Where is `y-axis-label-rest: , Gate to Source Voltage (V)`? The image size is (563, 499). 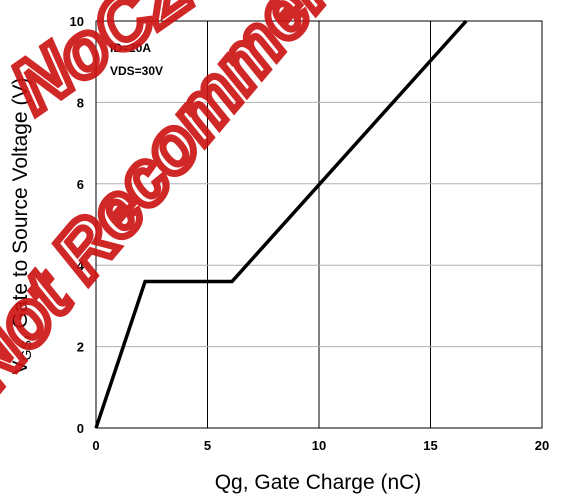
y-axis-label-rest: , Gate to Source Voltage (V) is located at coordinates (20, 209).